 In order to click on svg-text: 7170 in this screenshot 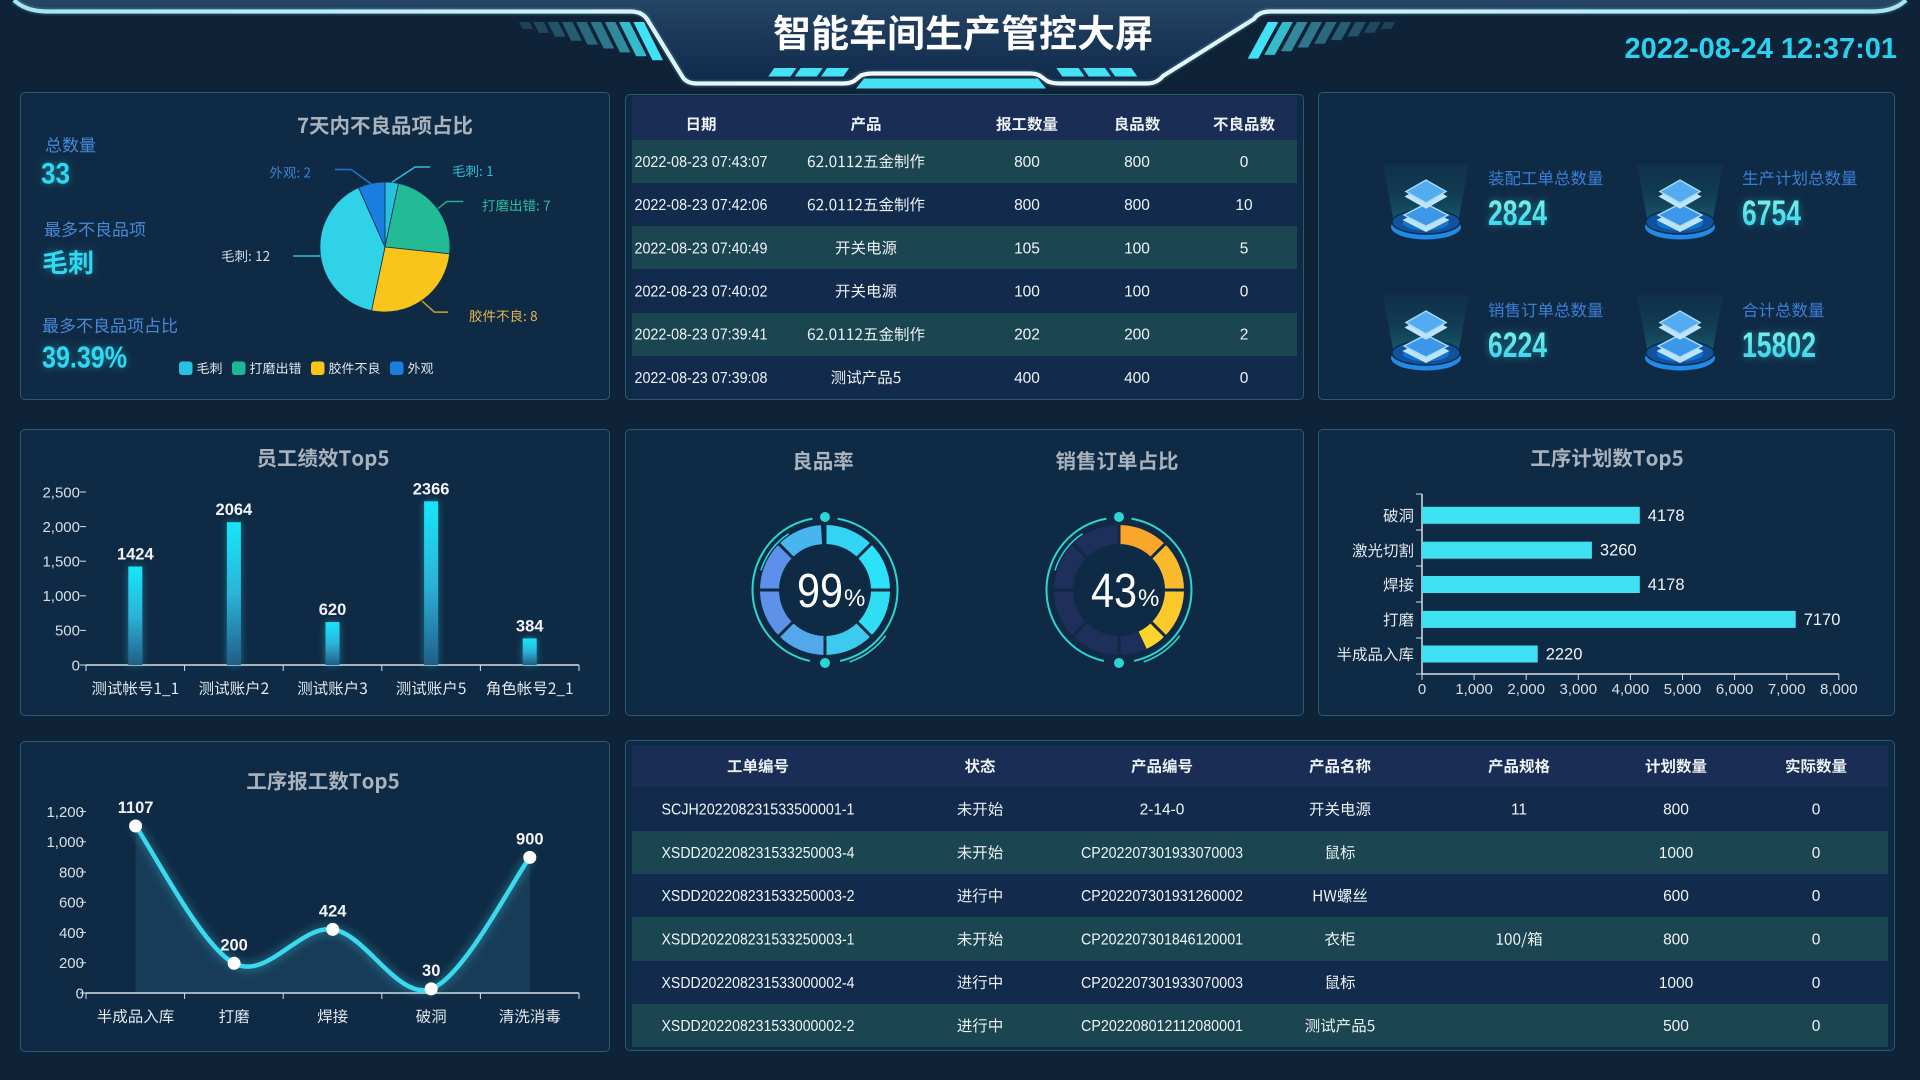, I will do `click(1822, 620)`.